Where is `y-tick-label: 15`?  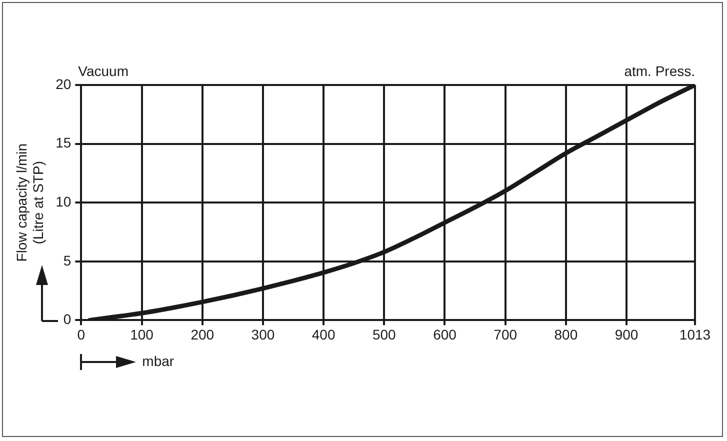 y-tick-label: 15 is located at coordinates (64, 142).